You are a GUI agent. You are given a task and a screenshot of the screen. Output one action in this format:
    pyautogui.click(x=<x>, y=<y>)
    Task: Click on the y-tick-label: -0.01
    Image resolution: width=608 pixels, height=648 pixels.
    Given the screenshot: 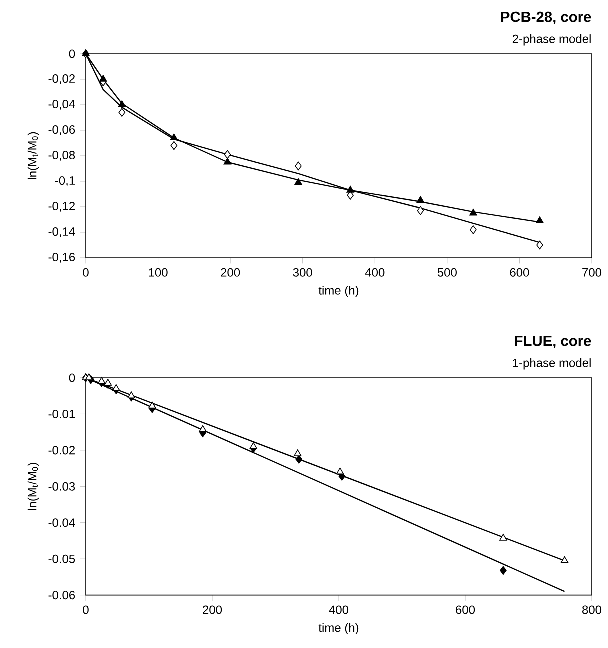 What is the action you would take?
    pyautogui.click(x=62, y=414)
    